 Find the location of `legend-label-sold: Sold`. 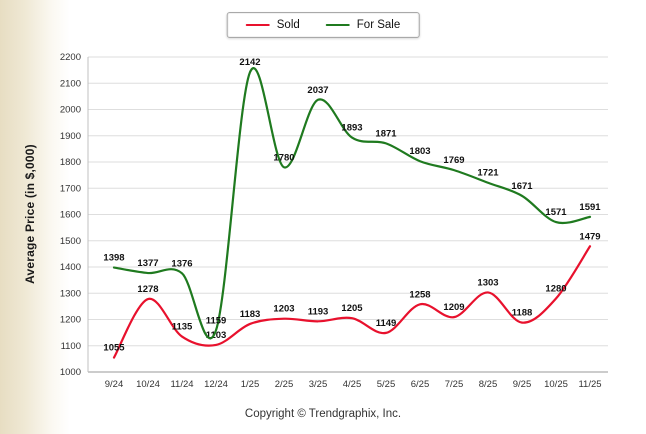

legend-label-sold: Sold is located at coordinates (288, 25).